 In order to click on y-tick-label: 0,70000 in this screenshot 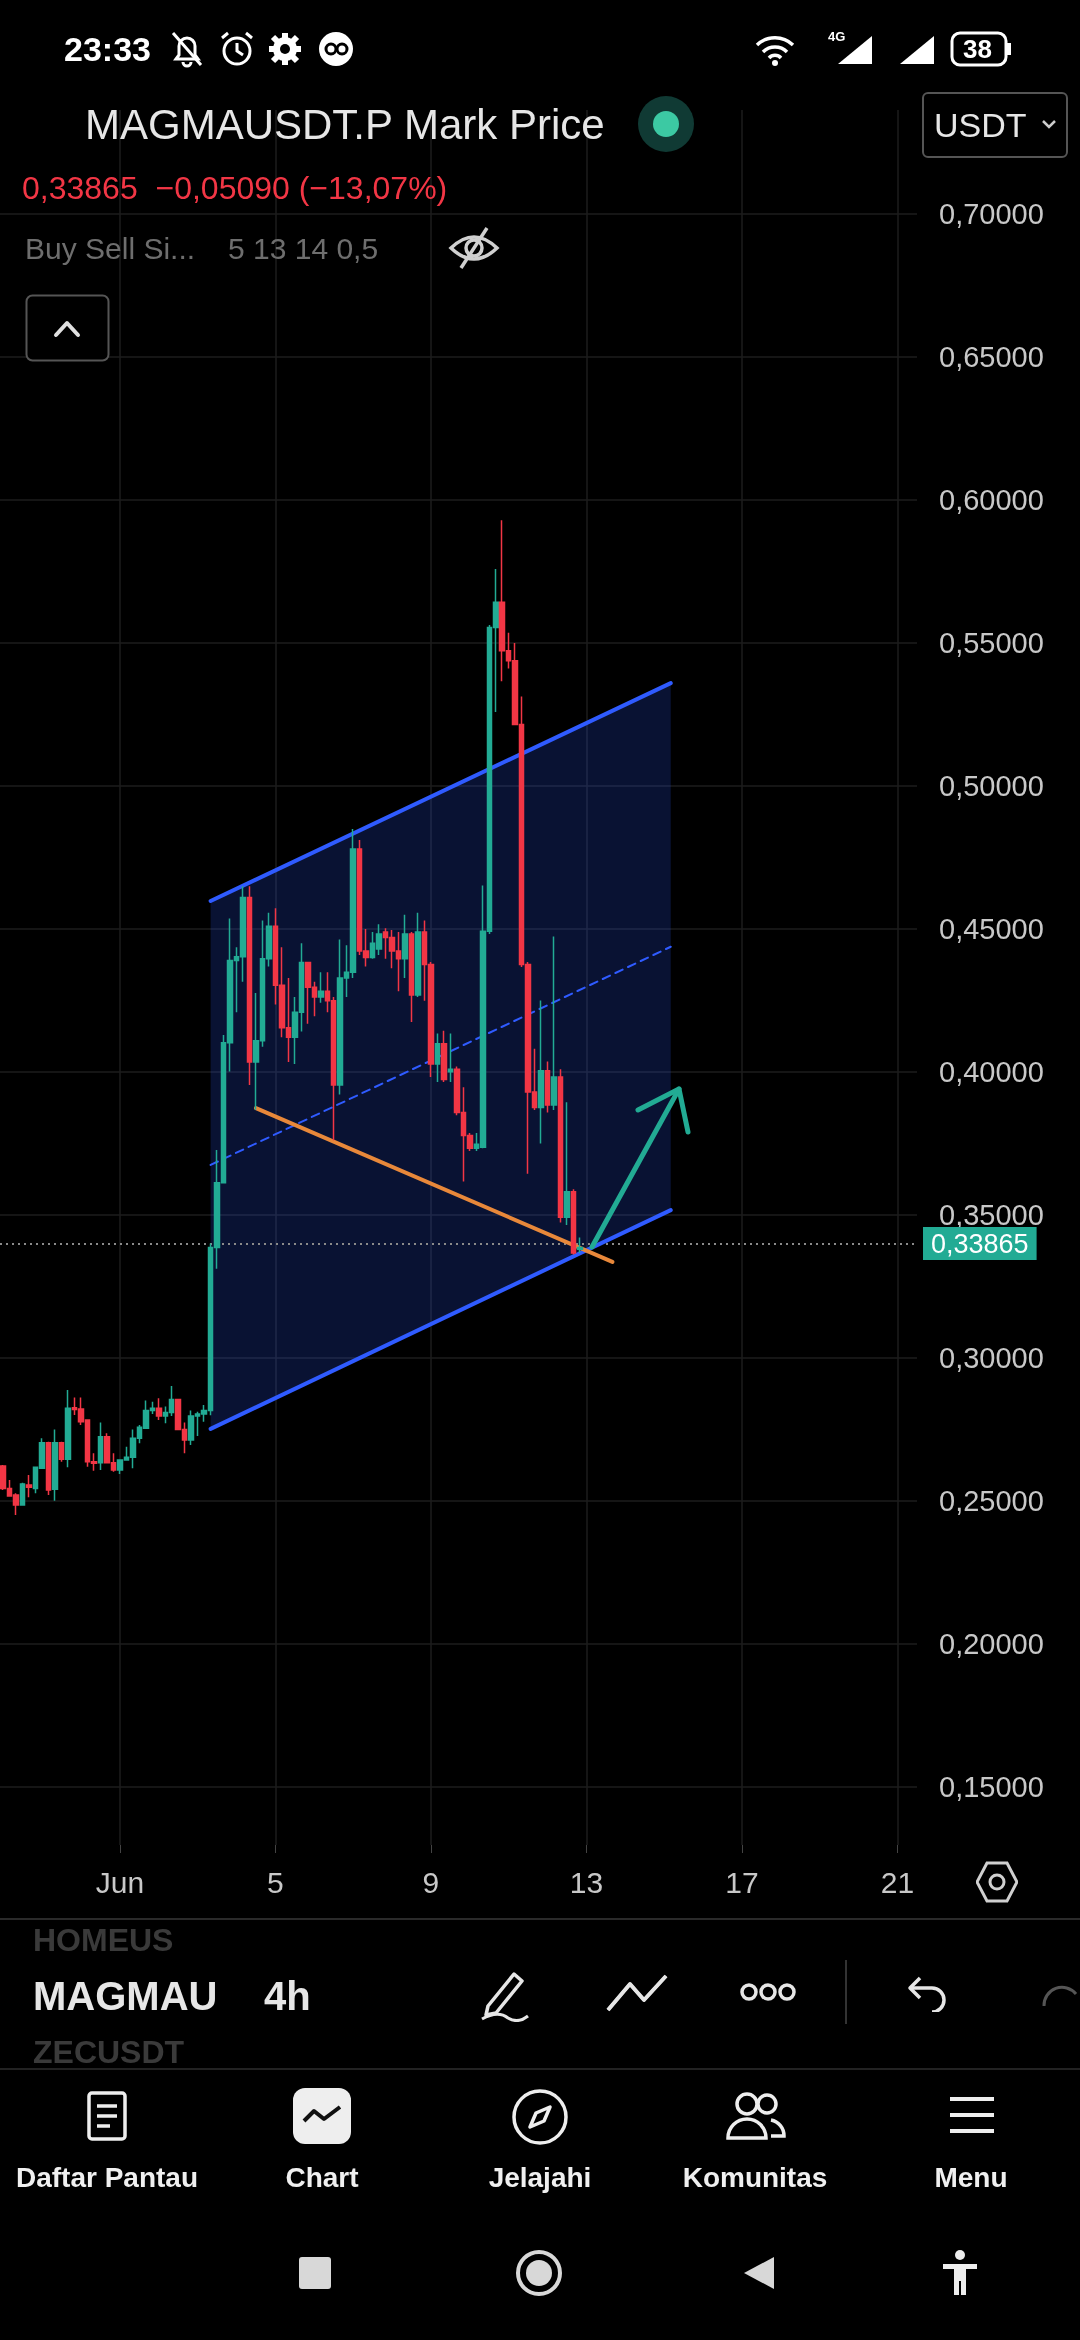, I will do `click(991, 214)`.